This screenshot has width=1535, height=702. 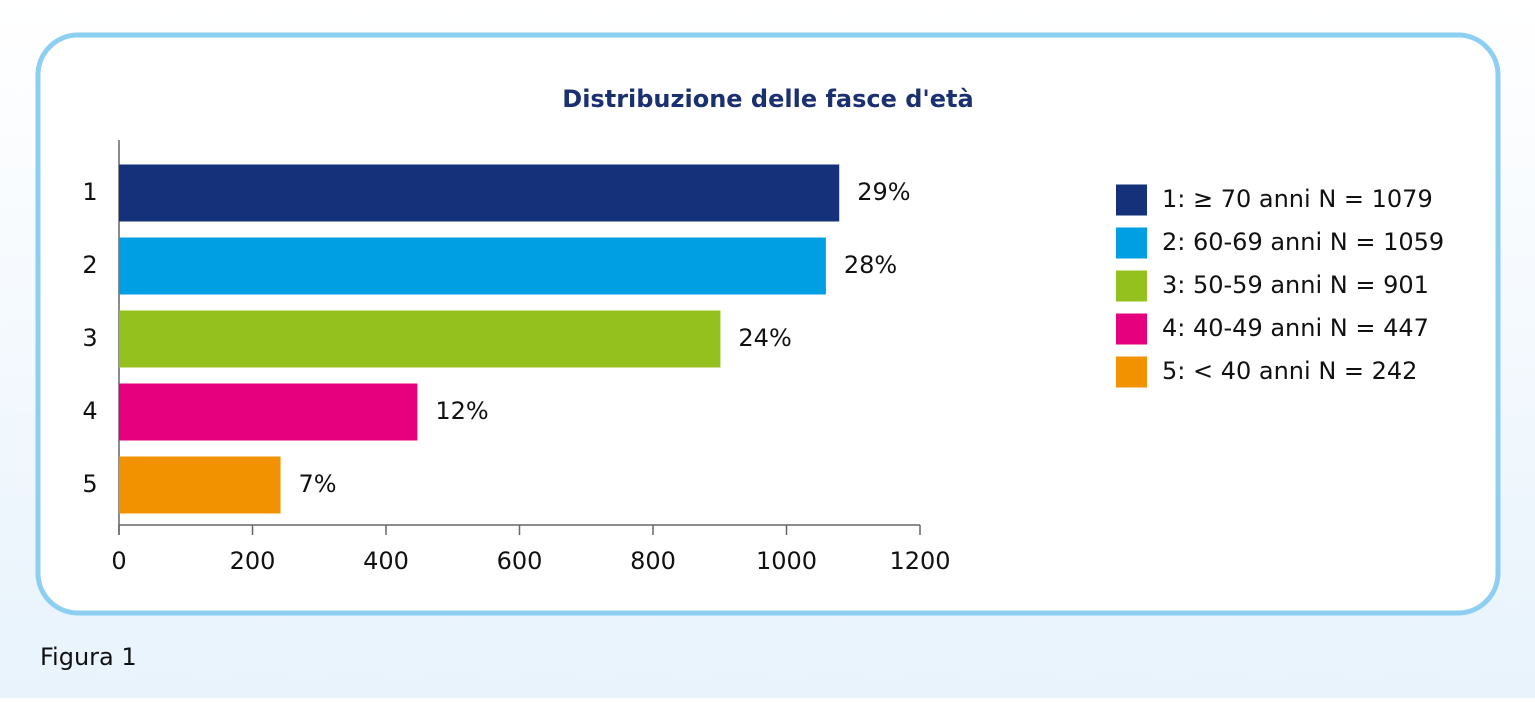 I want to click on x-tick-label: 1000, so click(x=786, y=561).